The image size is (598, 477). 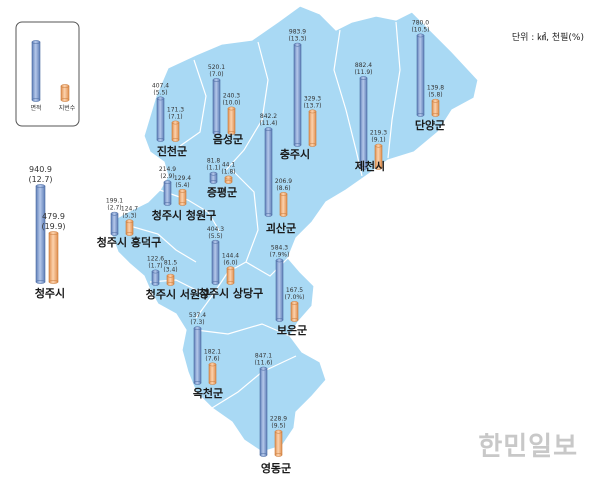 I want to click on data-label-parcels-pct: (10.0), so click(x=231, y=102).